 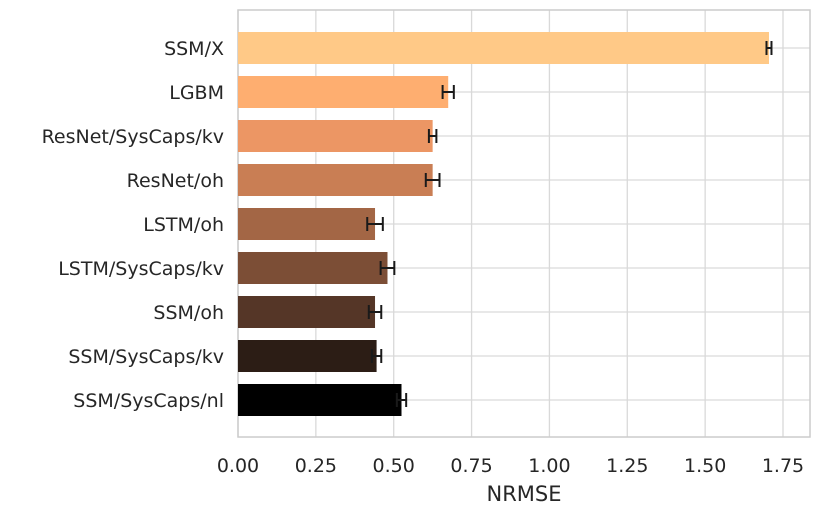 What do you see at coordinates (146, 357) in the screenshot?
I see `y-tick-label: SSM/SysCaps/kv` at bounding box center [146, 357].